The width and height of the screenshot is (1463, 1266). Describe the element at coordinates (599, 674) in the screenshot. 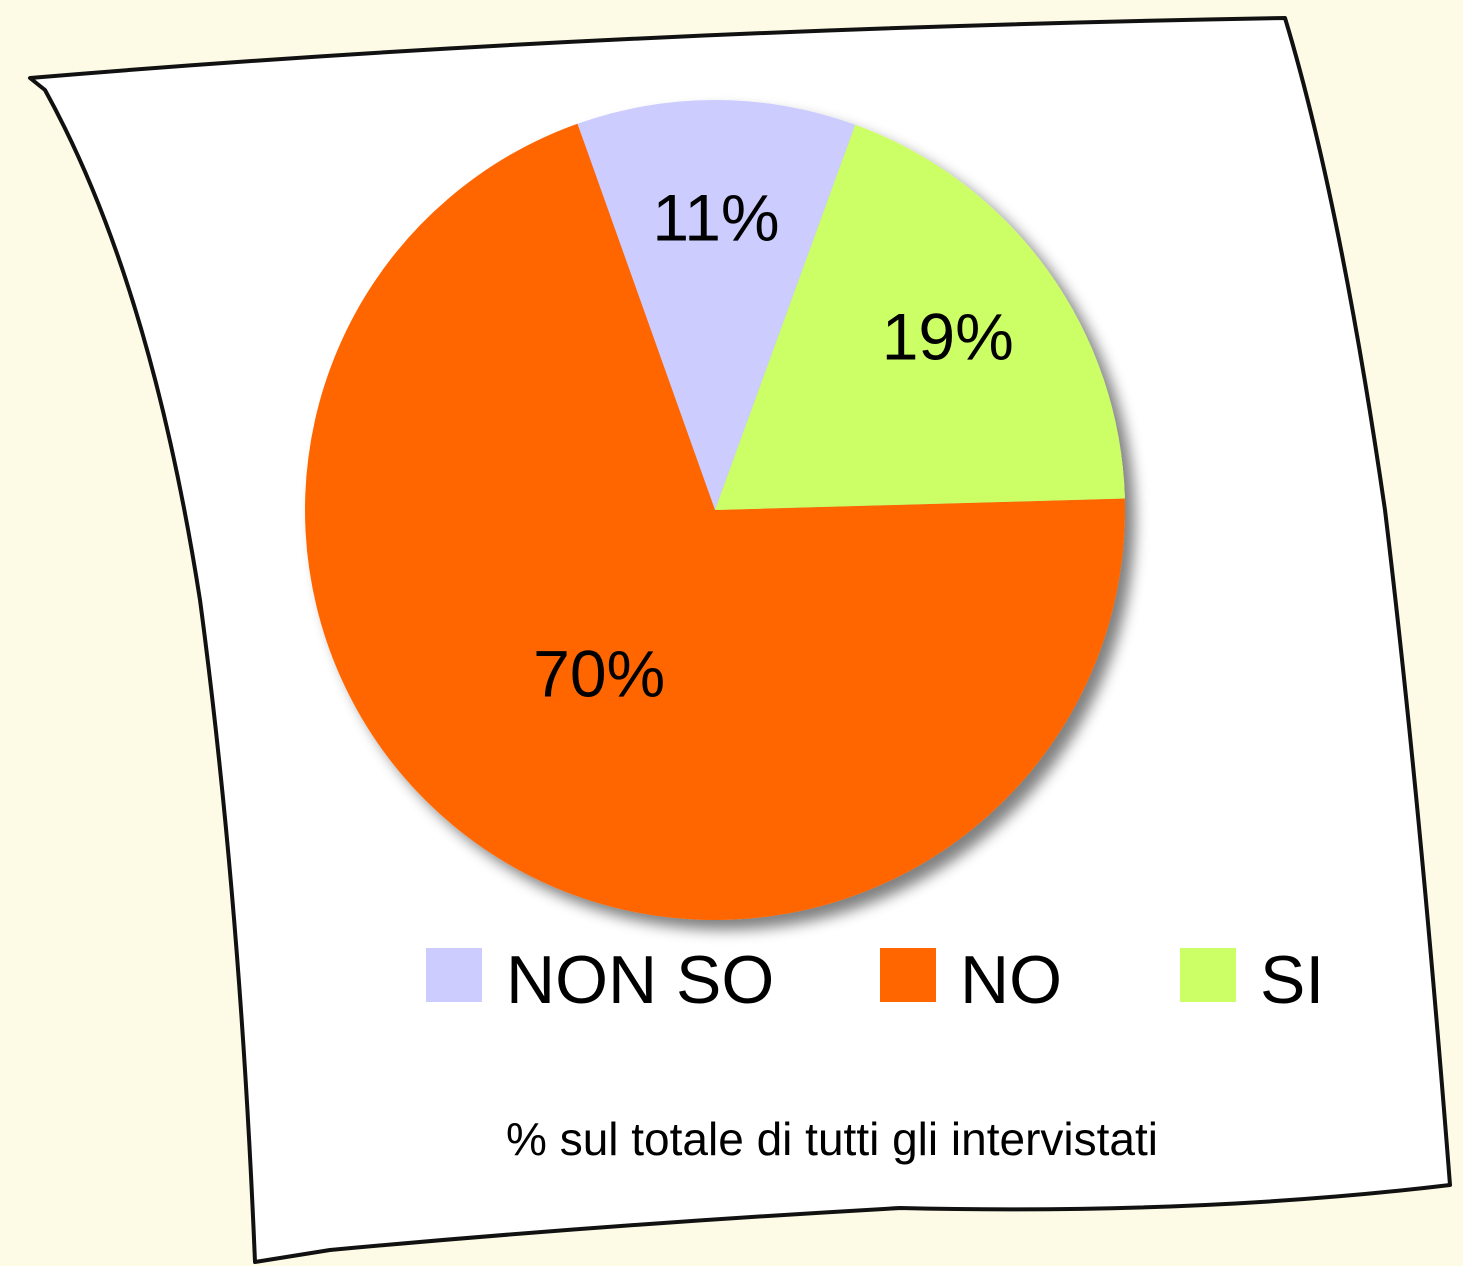

I see `value-label: 70%` at that location.